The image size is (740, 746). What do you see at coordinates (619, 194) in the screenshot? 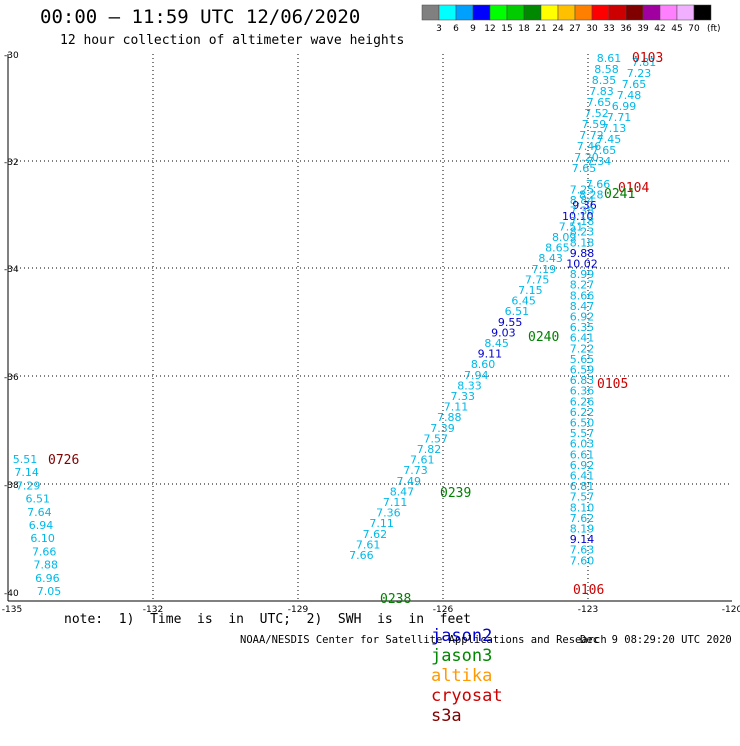
I see `pass-time-label: 0241` at bounding box center [619, 194].